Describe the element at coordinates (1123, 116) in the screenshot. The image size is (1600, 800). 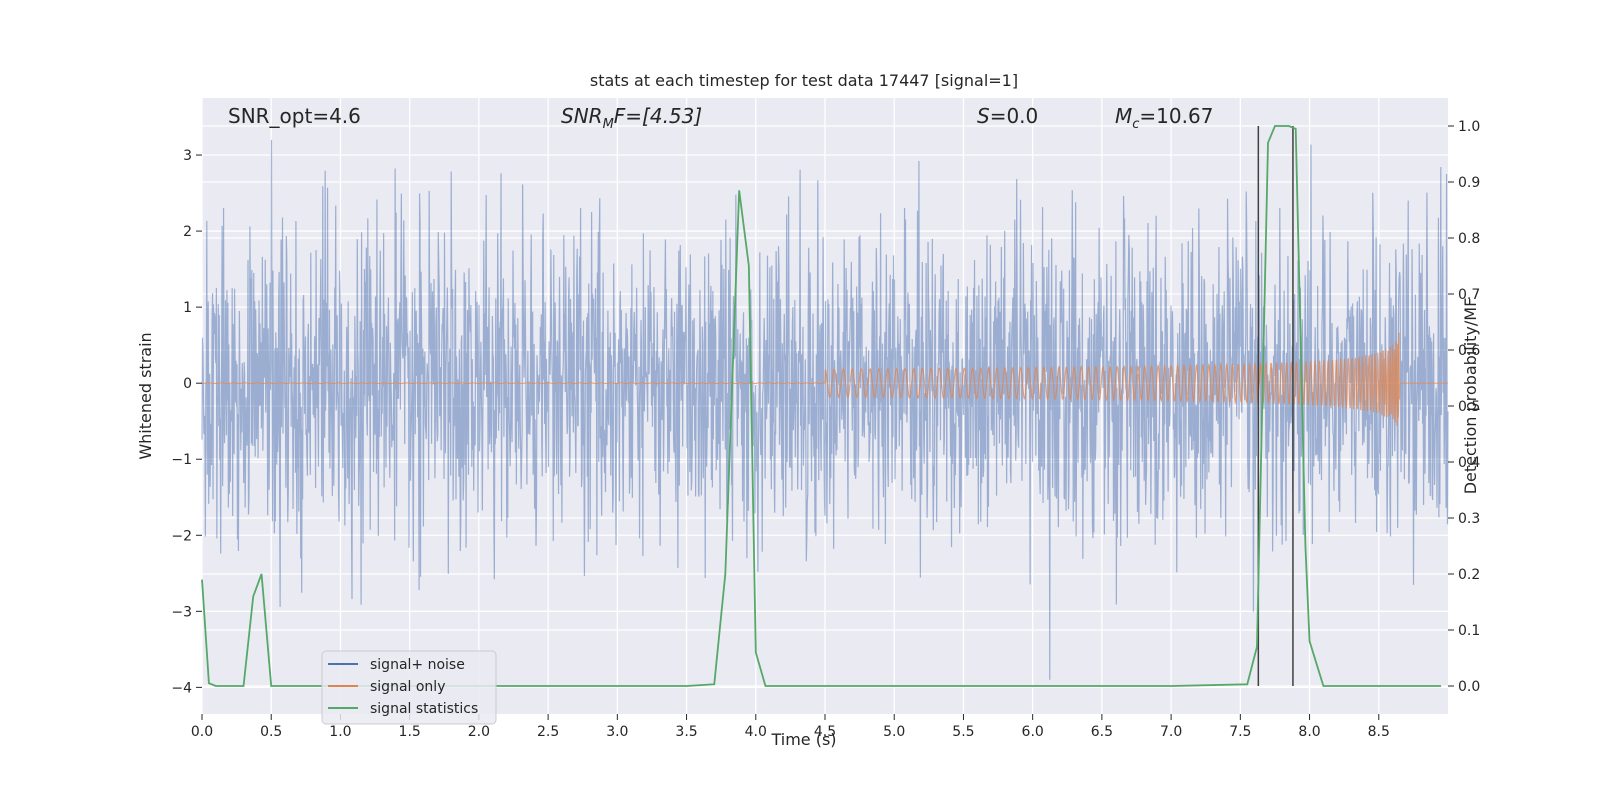
I see `annotation-mc-main: M` at that location.